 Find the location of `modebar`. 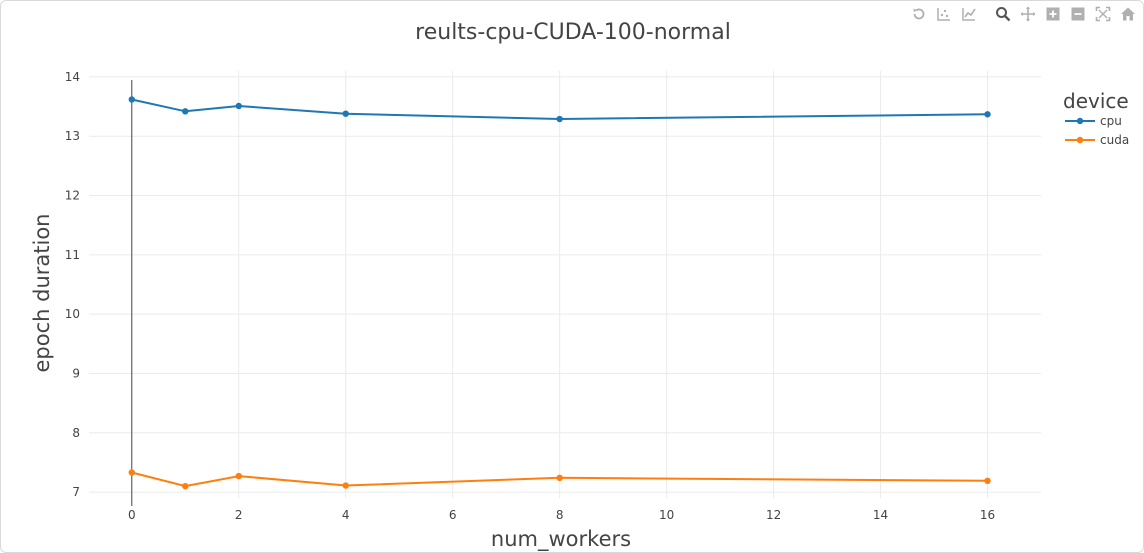

modebar is located at coordinates (1023, 14).